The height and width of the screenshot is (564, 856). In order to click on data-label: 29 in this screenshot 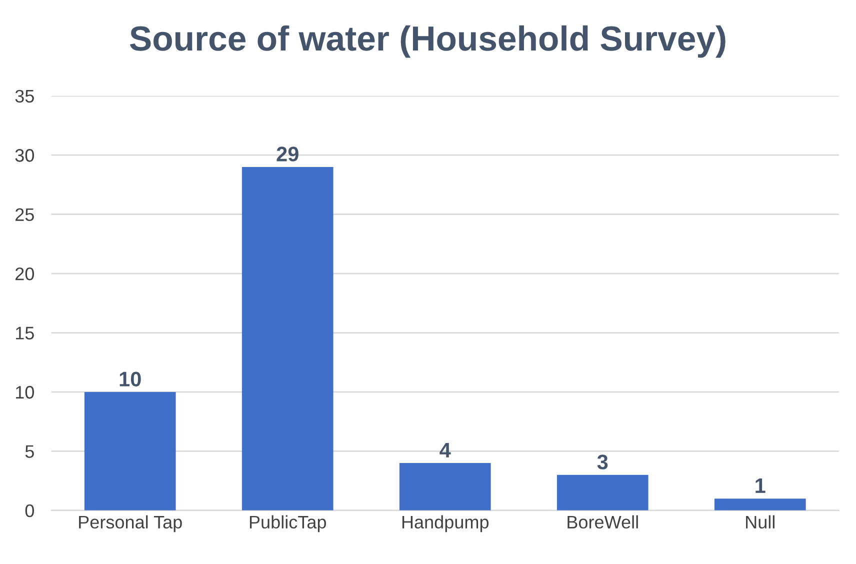, I will do `click(287, 154)`.